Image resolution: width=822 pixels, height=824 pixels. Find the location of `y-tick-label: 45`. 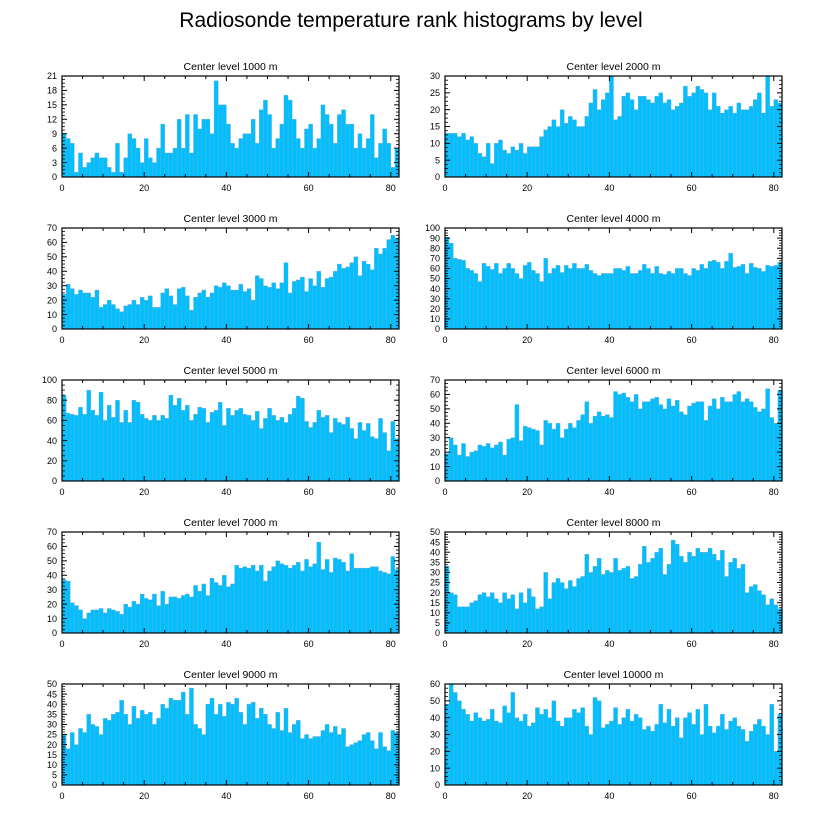

y-tick-label: 45 is located at coordinates (435, 542).